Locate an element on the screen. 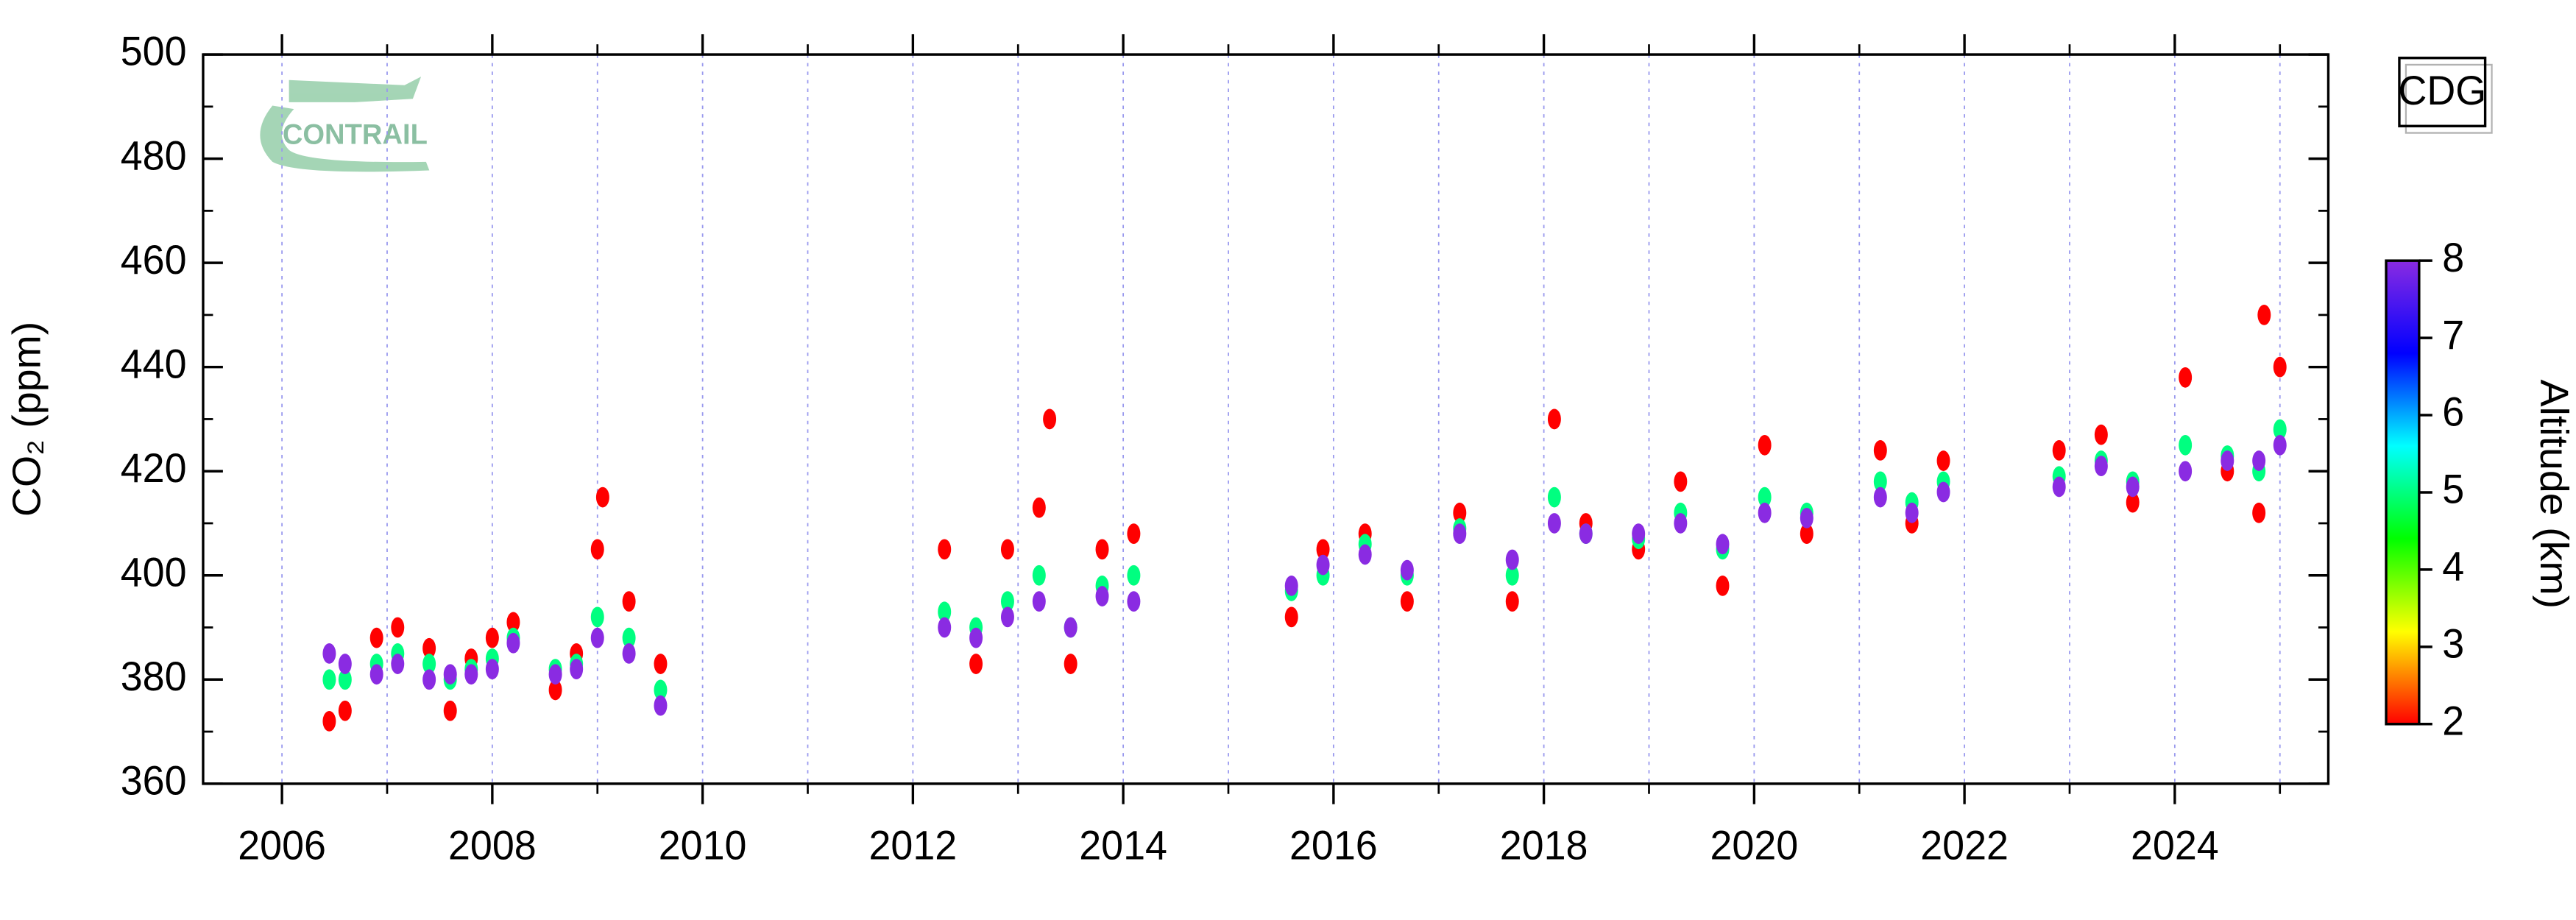  colorbar-tick-label: 6 is located at coordinates (2453, 412).